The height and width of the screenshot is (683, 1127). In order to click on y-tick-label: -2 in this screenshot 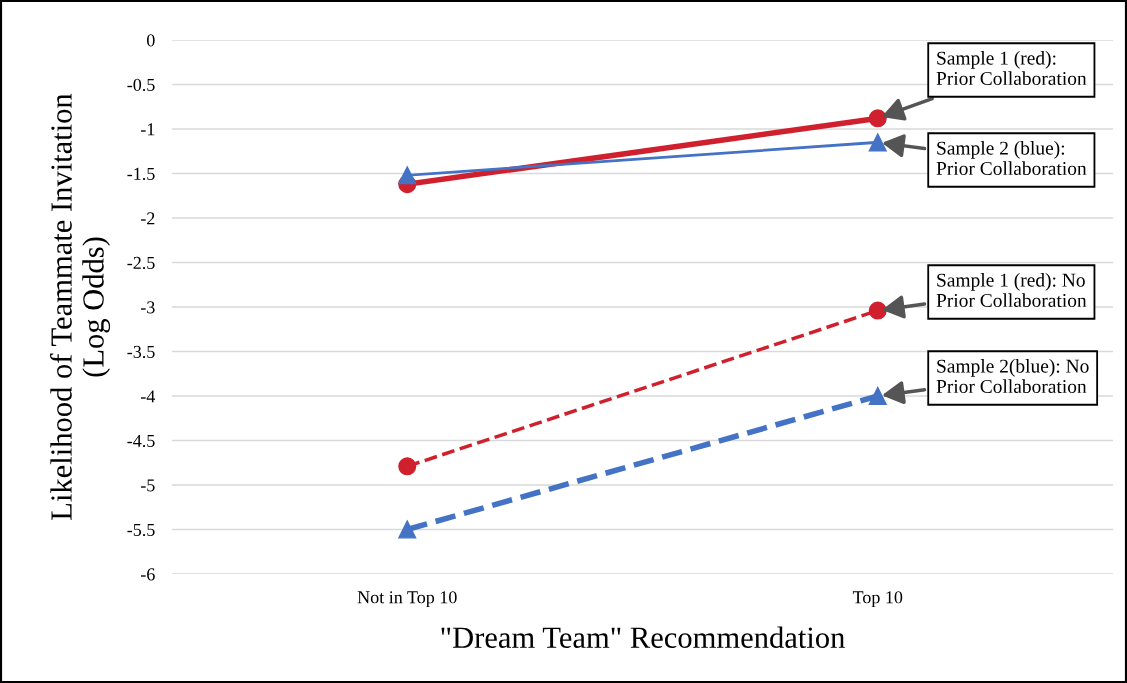, I will do `click(147, 218)`.